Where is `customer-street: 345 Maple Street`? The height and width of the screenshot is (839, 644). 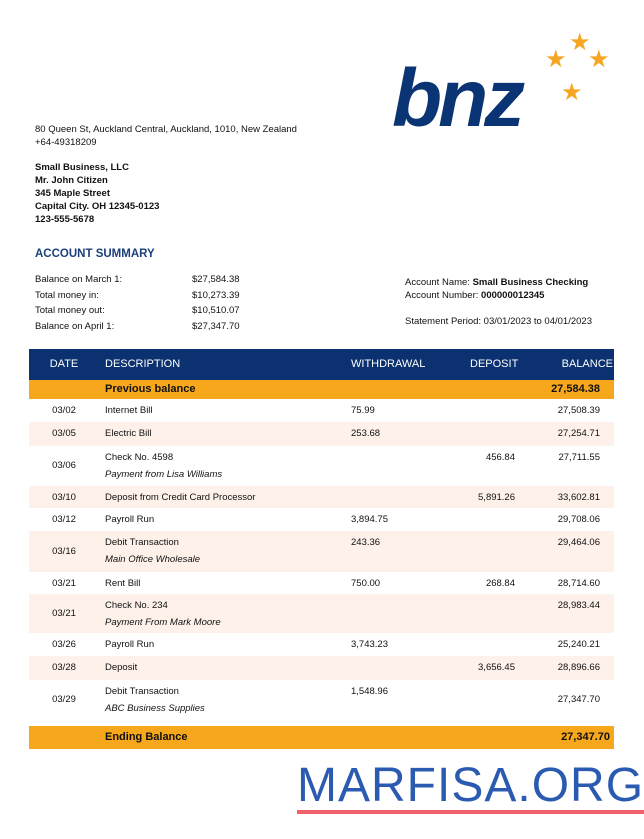
customer-street: 345 Maple Street is located at coordinates (72, 193).